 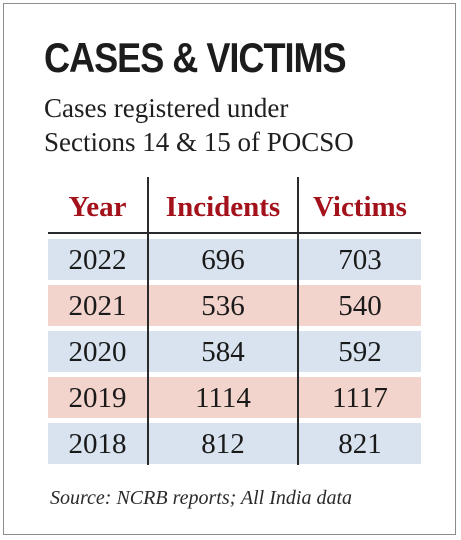 I want to click on cell-year: 2020, so click(x=97, y=352).